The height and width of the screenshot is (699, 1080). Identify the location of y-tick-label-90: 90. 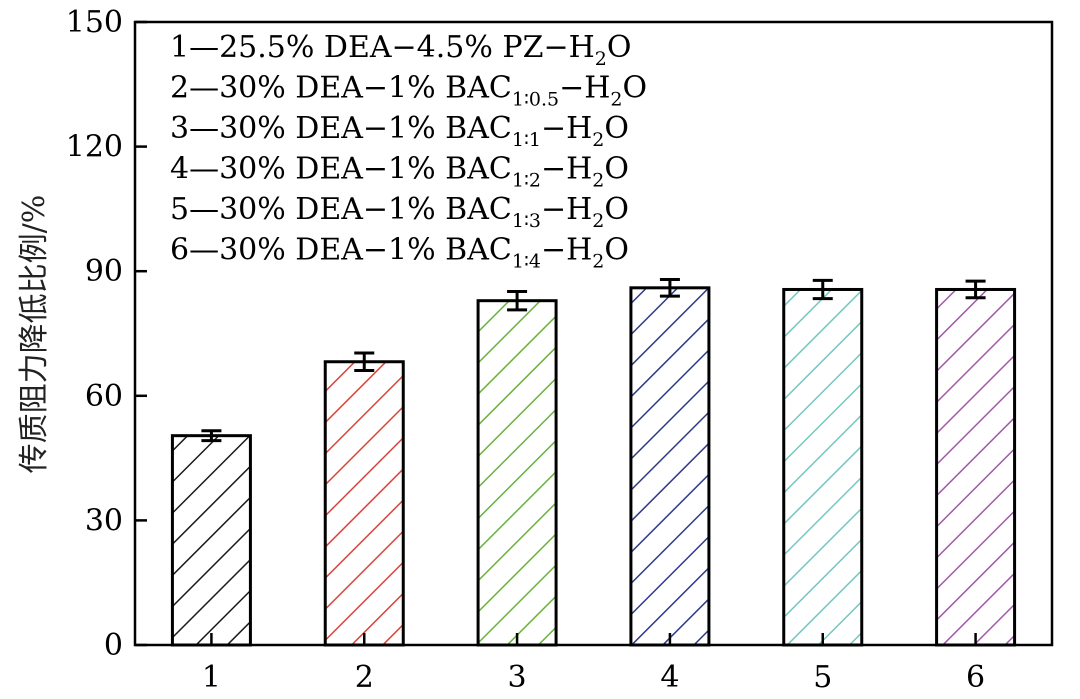
(104, 271).